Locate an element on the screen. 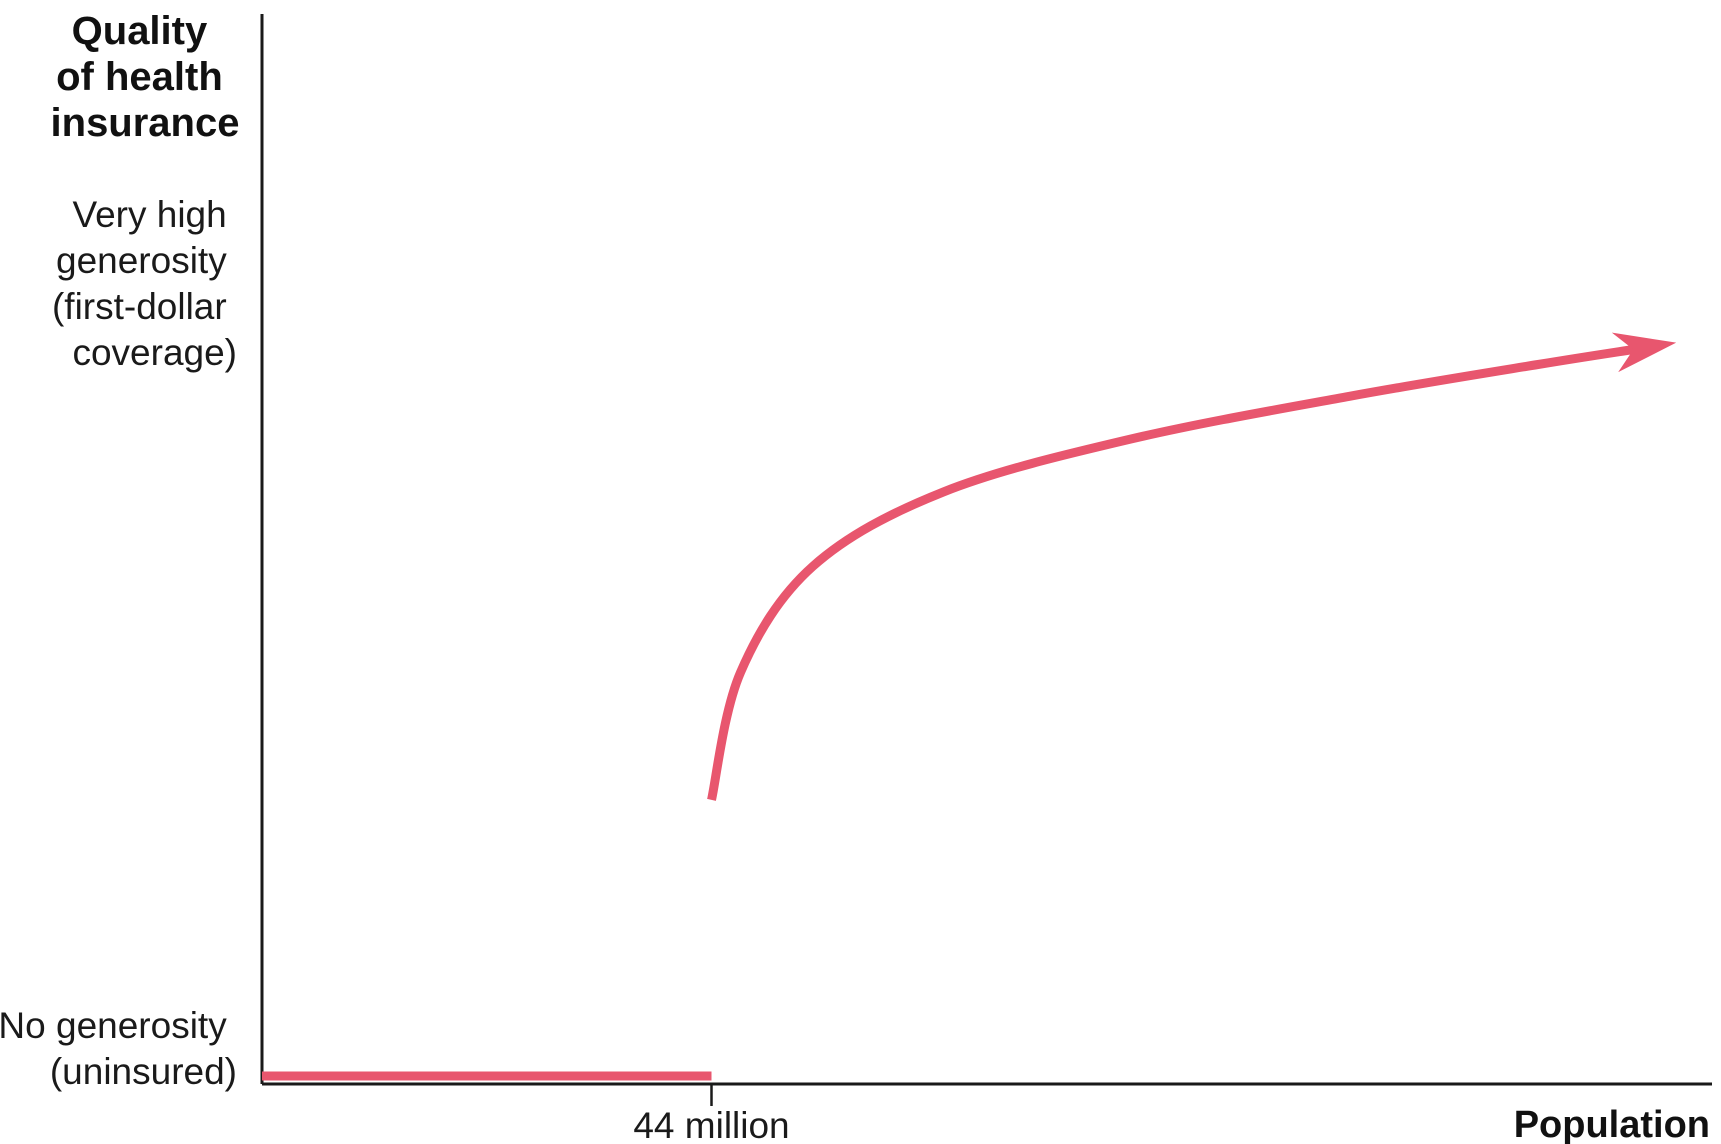 The image size is (1721, 1144). y-level-high-line-1: Very high is located at coordinates (149, 214).